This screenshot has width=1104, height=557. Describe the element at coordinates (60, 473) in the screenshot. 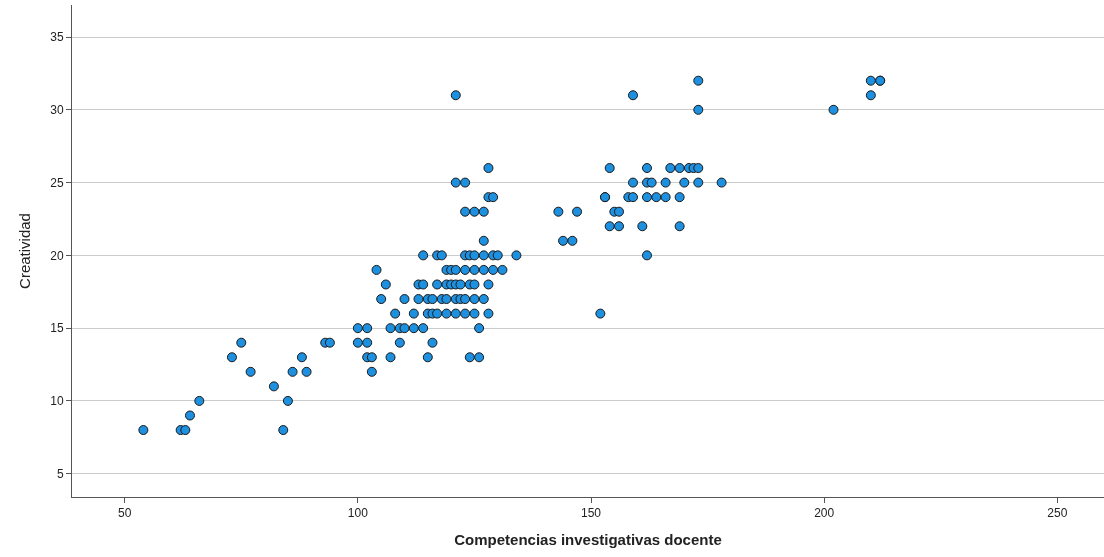

I see `y-tick-label: 5` at that location.